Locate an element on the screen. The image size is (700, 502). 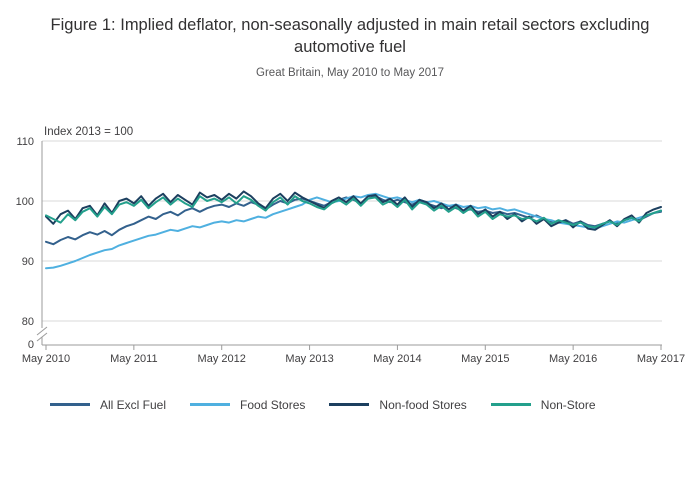
x-tick-label: May 2010 is located at coordinates (46, 359).